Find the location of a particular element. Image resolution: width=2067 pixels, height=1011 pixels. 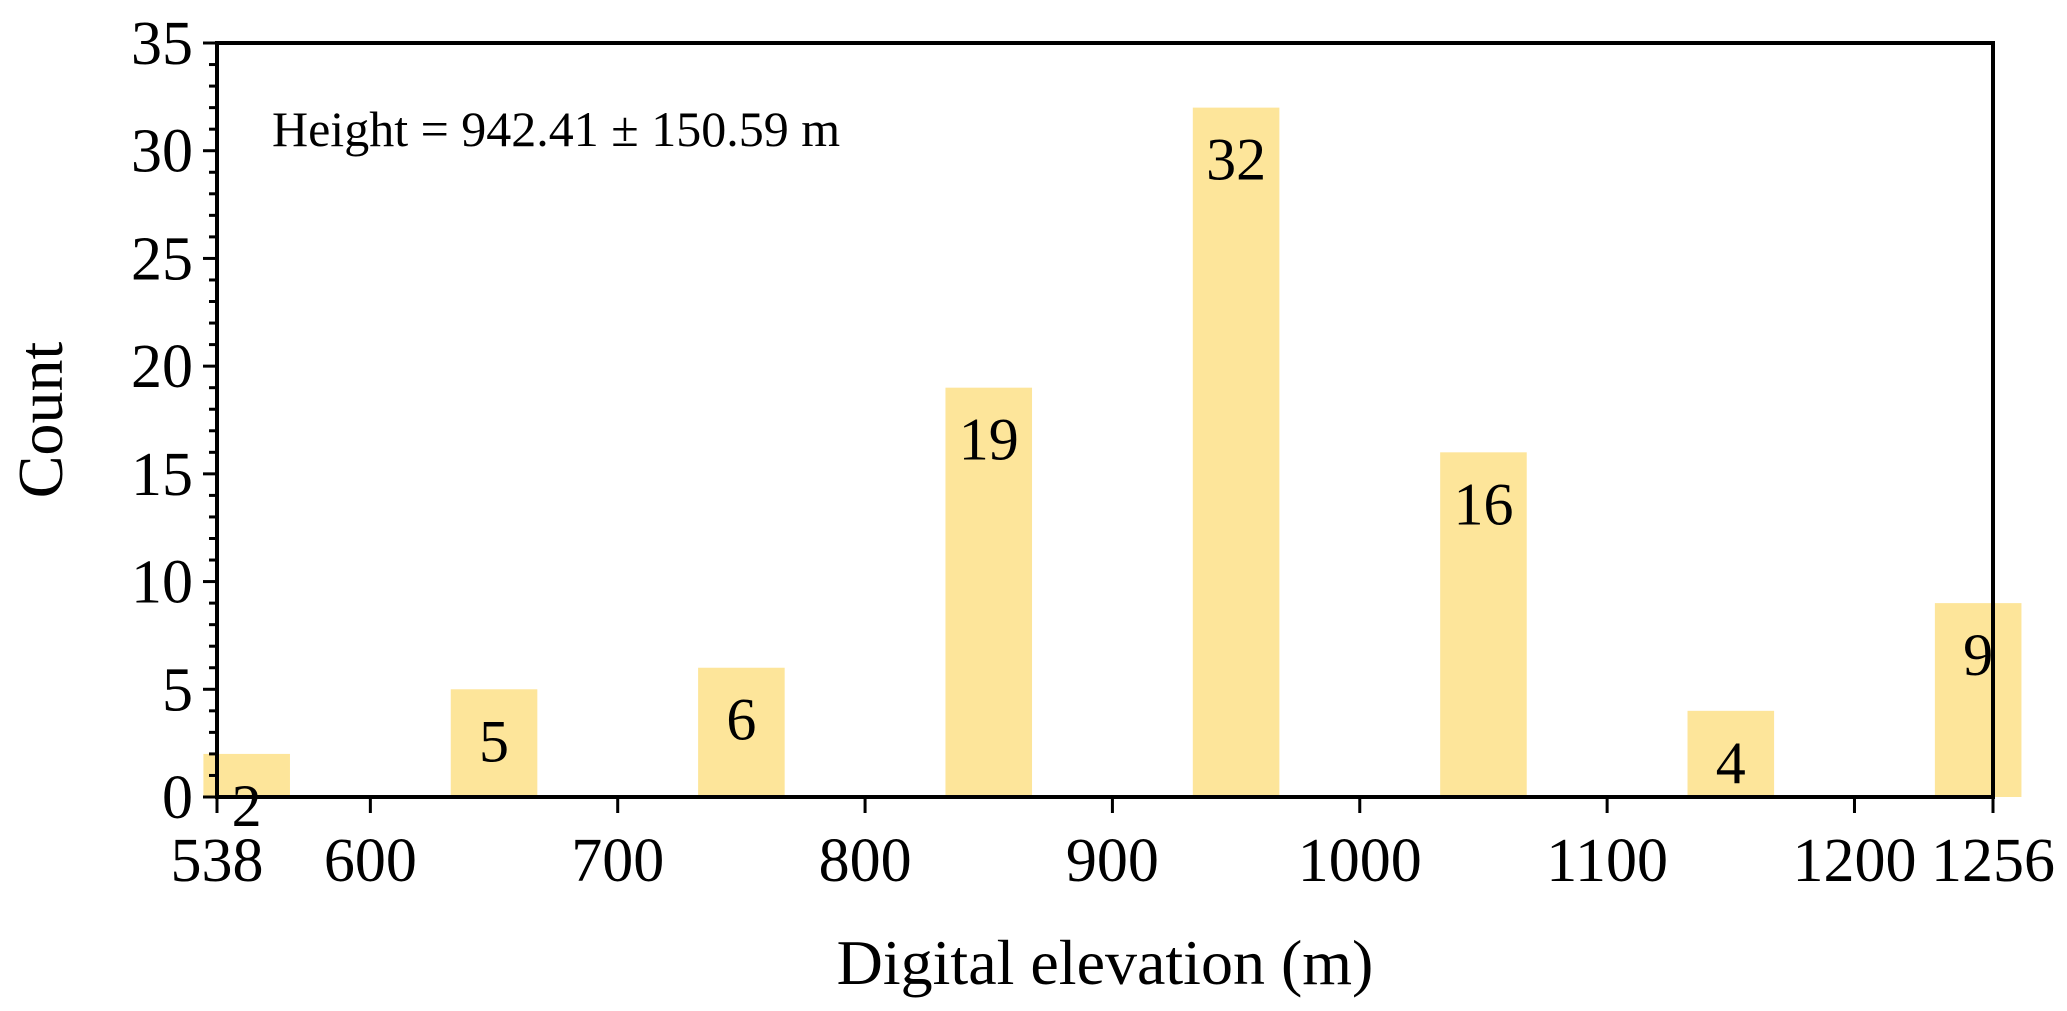

annotation-text: Height = 942.41 ± 150.59 m is located at coordinates (556, 129).